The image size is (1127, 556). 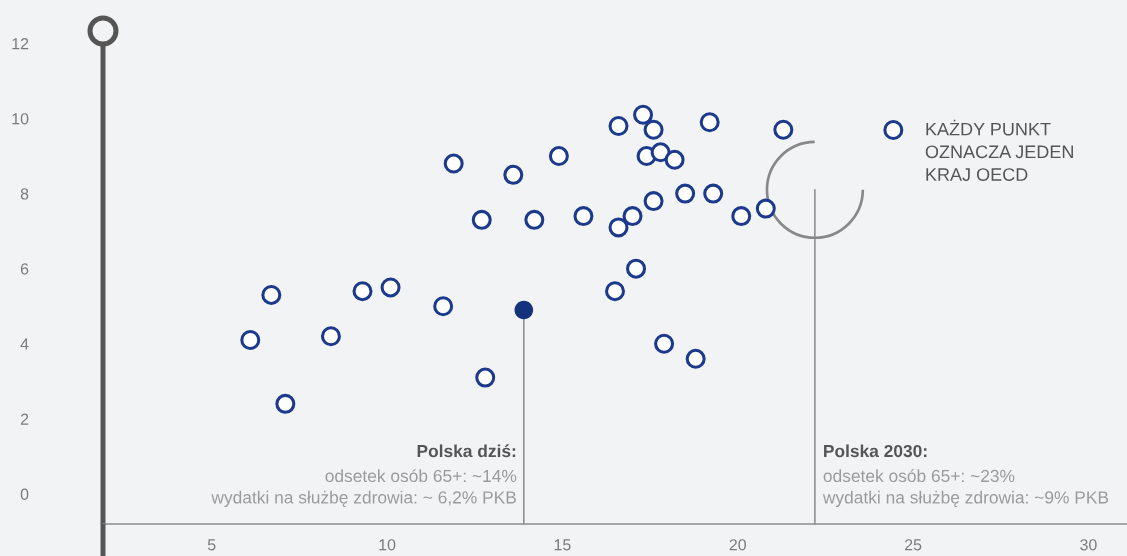 I want to click on x-tick-label: 25, so click(x=913, y=545).